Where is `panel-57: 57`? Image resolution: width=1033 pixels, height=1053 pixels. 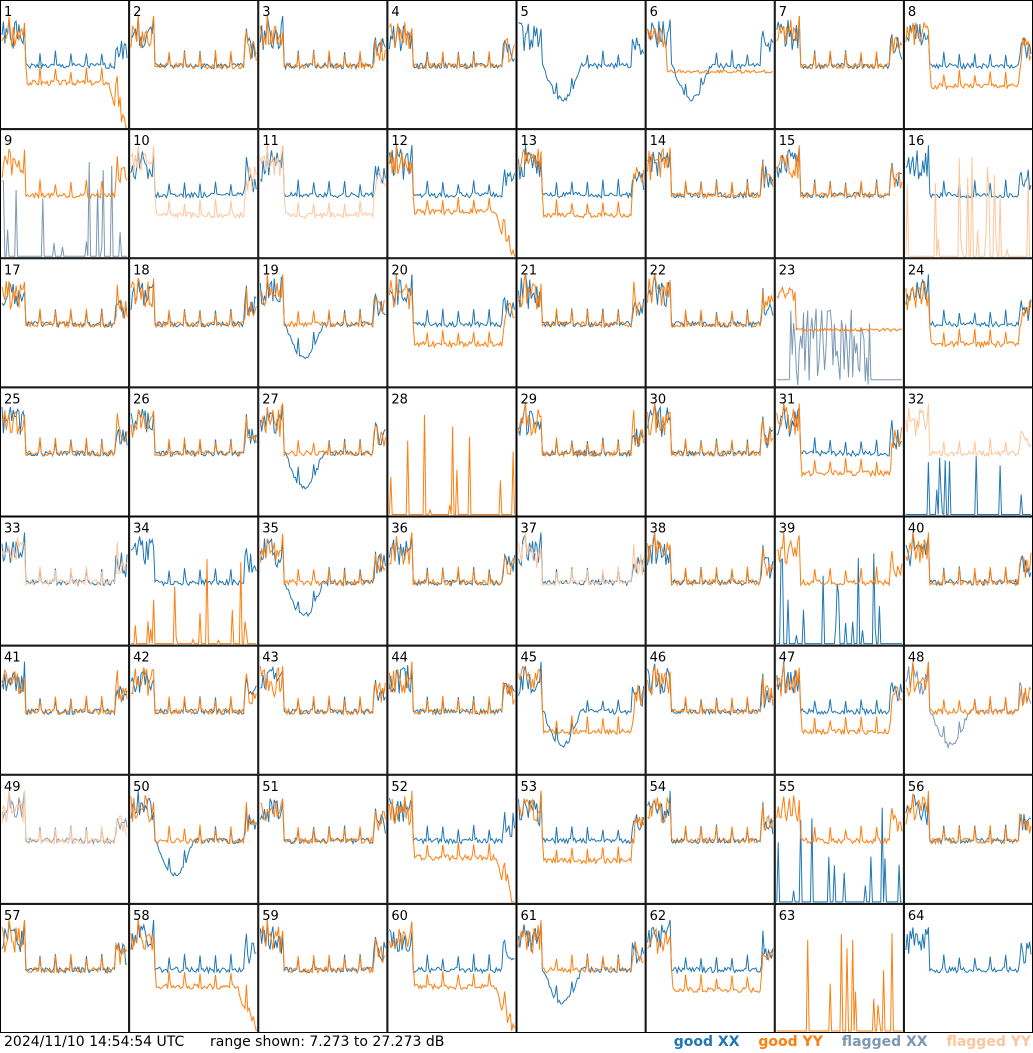
panel-57: 57 is located at coordinates (65, 968).